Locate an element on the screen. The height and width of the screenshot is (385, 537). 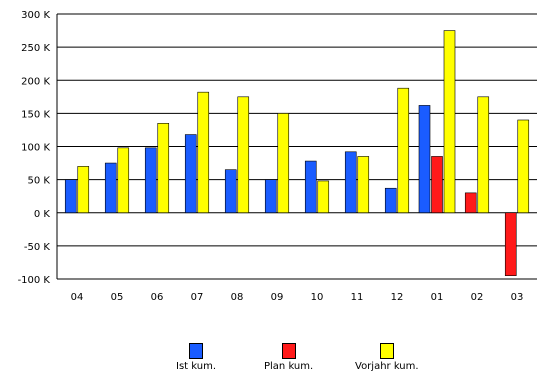
x-tick-label: 12 is located at coordinates (397, 297).